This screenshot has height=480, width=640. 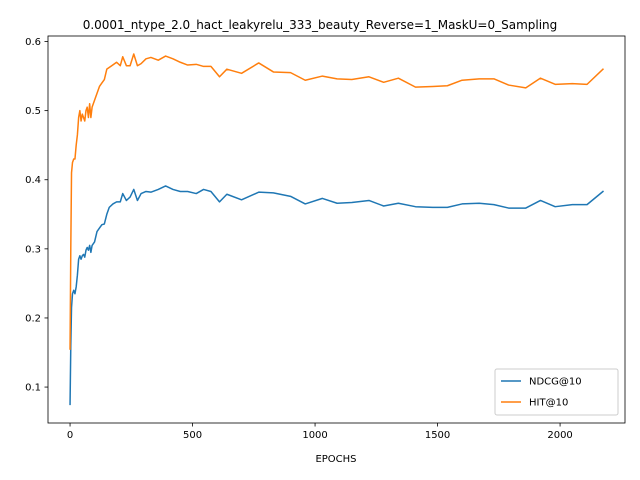 What do you see at coordinates (192, 435) in the screenshot?
I see `x-tick-label: 500` at bounding box center [192, 435].